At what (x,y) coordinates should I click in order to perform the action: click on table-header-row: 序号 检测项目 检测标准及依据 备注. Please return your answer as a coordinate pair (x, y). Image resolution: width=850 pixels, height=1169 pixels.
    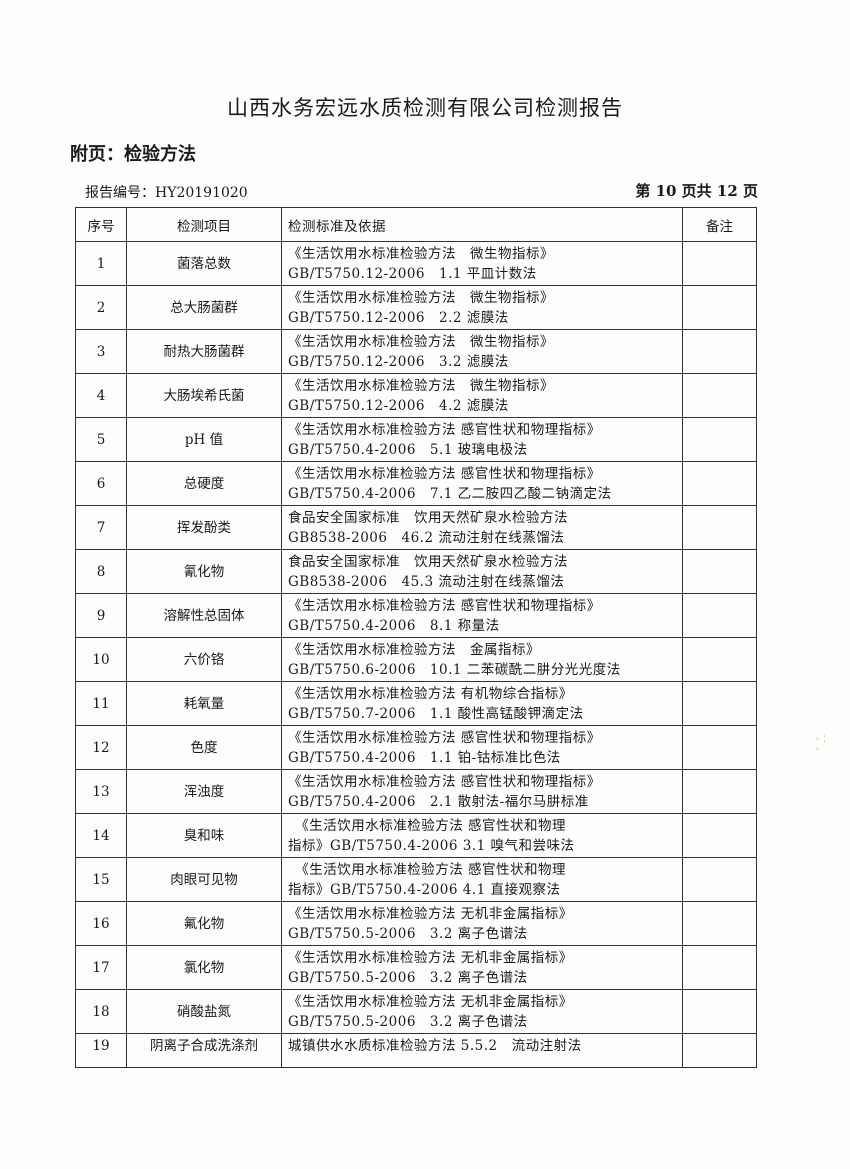
    Looking at the image, I should click on (416, 224).